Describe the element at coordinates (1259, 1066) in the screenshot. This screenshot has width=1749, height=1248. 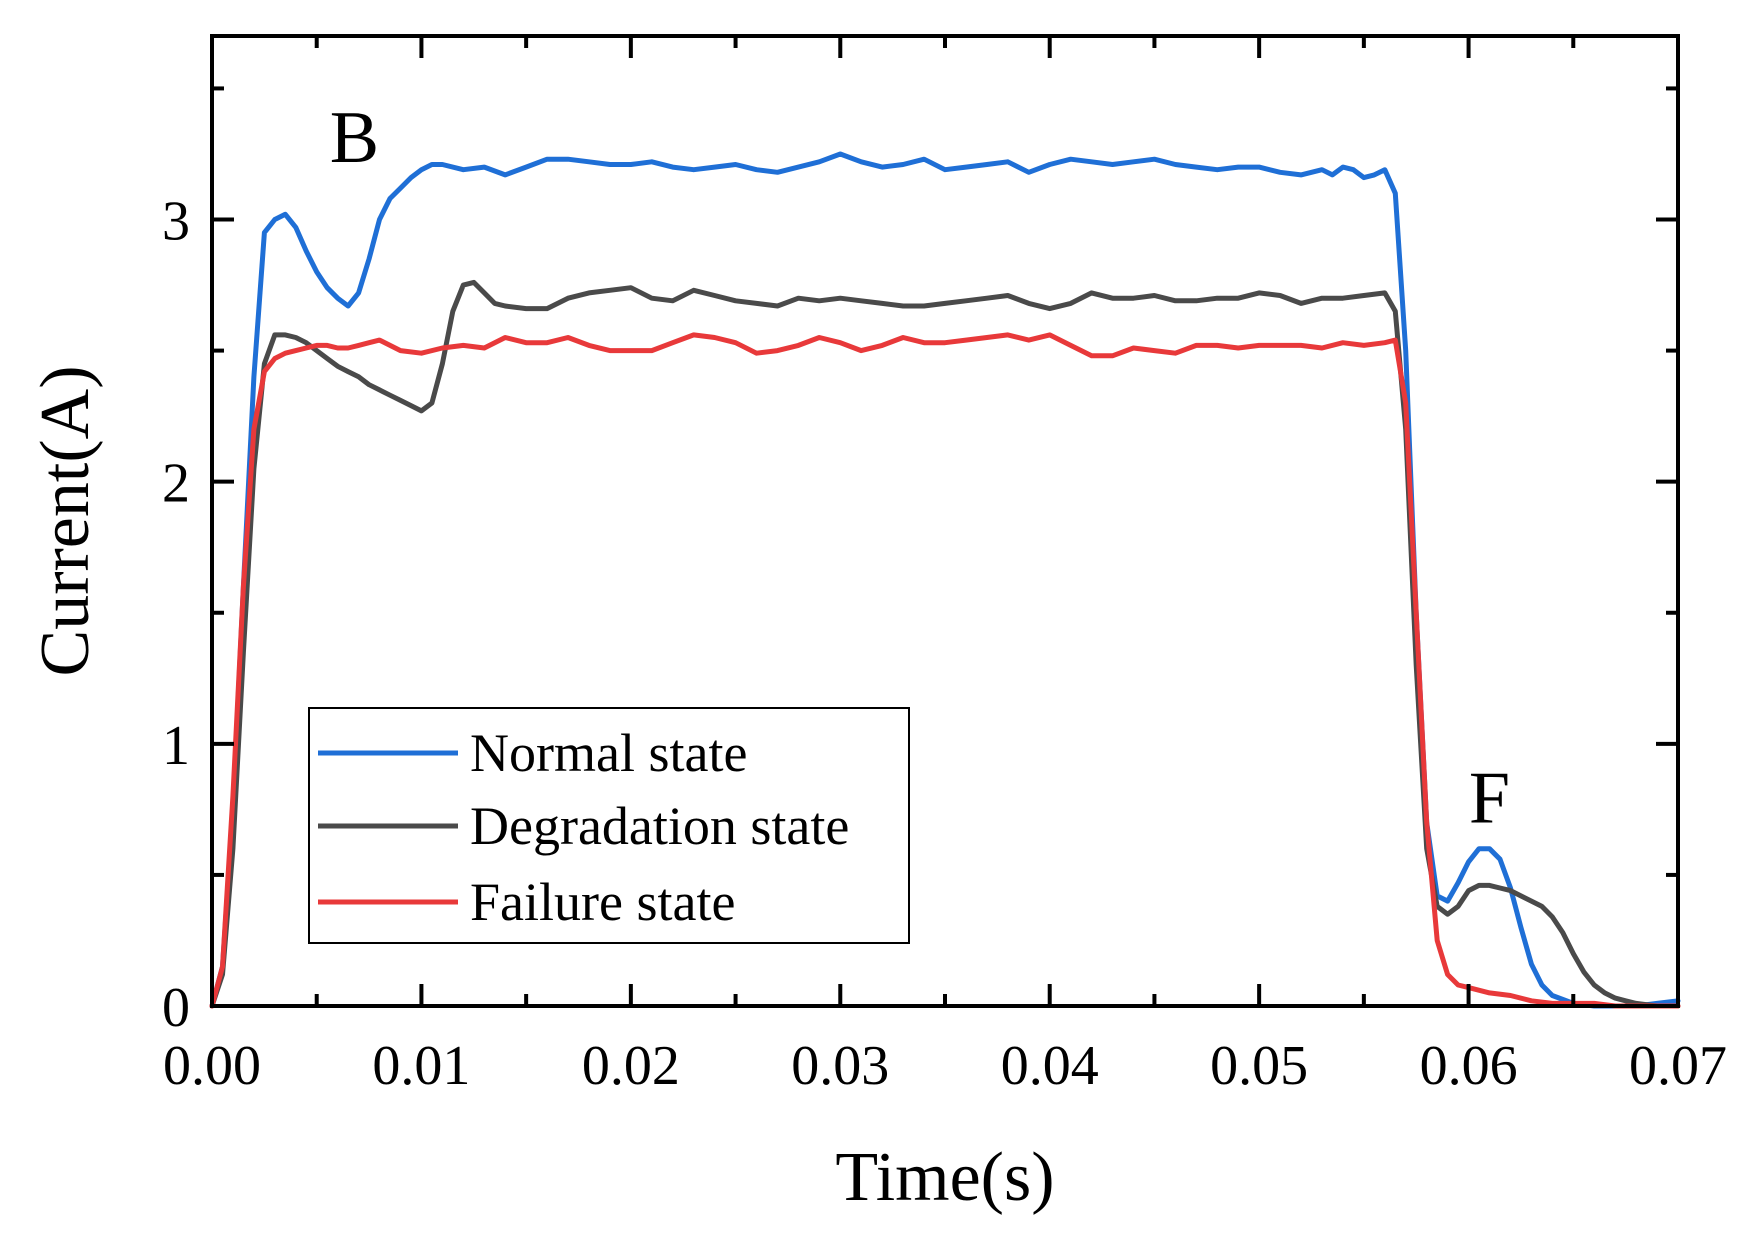
I see `x-tick-label: 0.05` at that location.